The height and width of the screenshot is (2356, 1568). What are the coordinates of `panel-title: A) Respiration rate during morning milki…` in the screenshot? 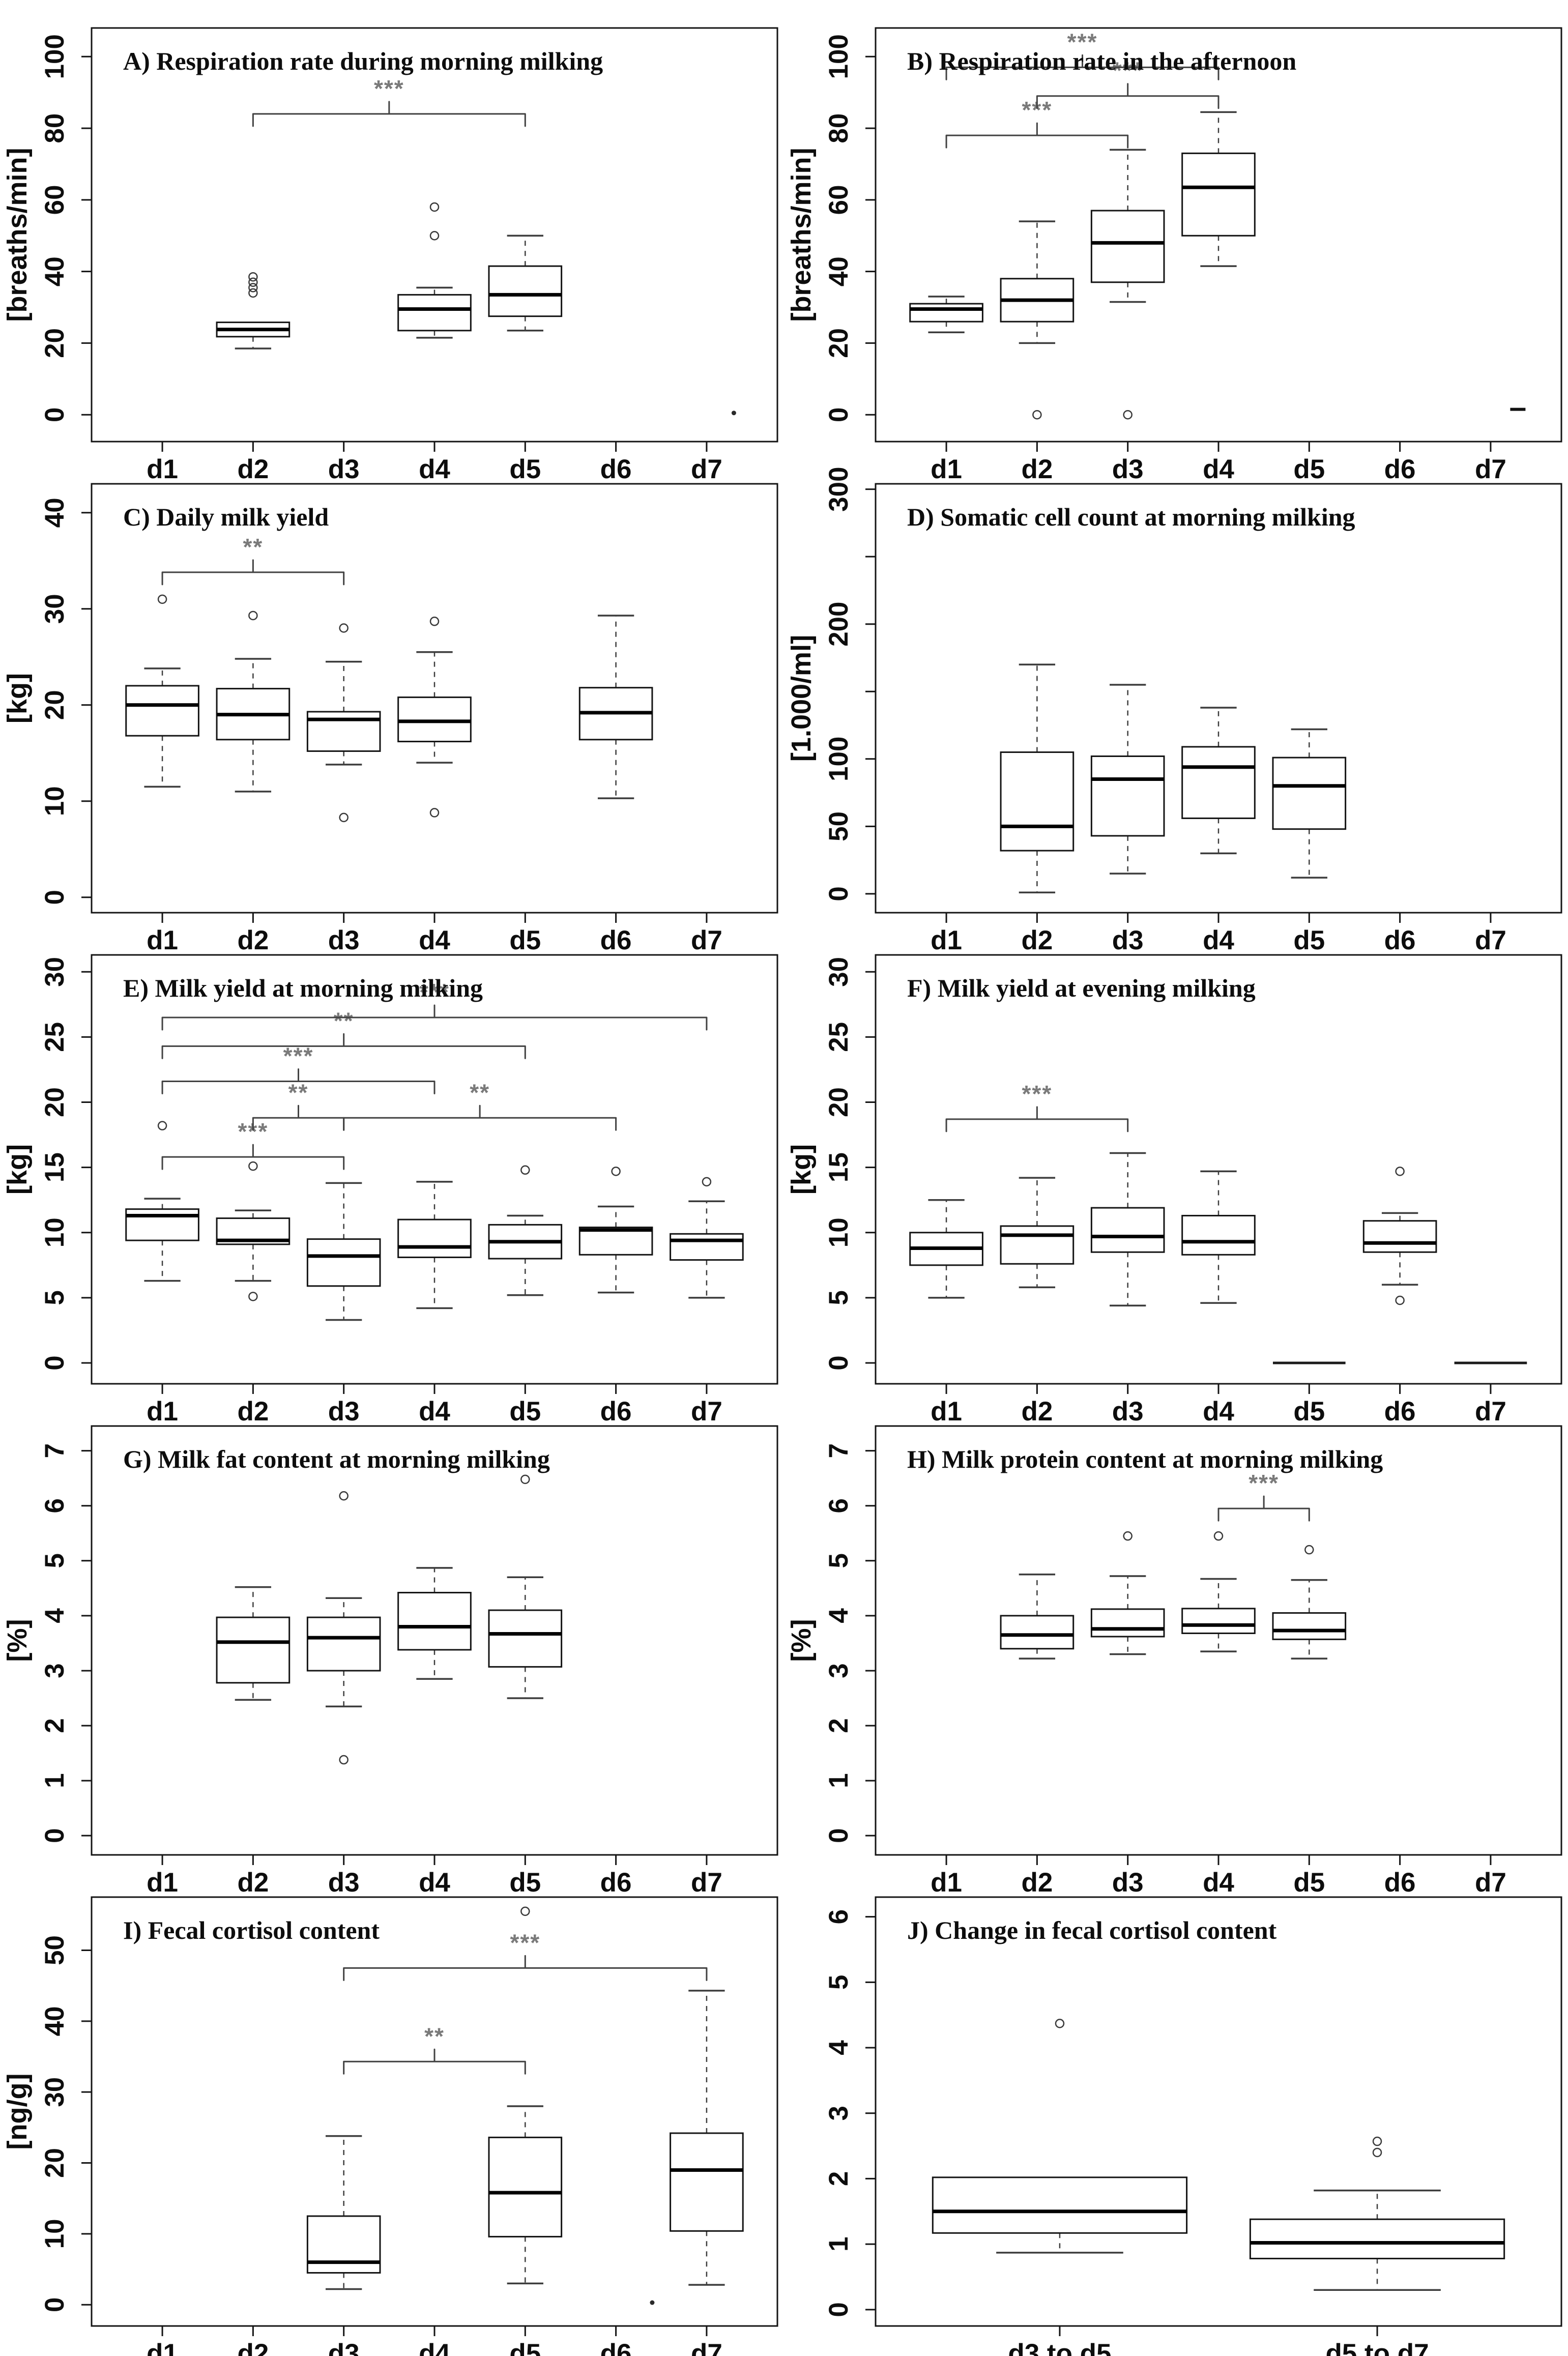 It's located at (363, 61).